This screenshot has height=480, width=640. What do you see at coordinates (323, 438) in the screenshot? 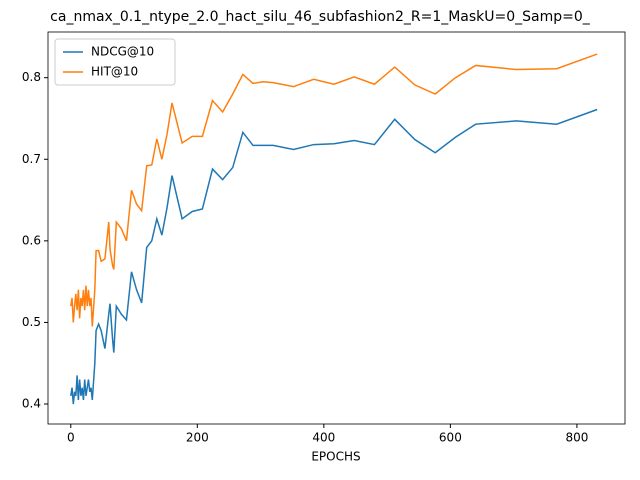
I see `x-tick-label: 400` at bounding box center [323, 438].